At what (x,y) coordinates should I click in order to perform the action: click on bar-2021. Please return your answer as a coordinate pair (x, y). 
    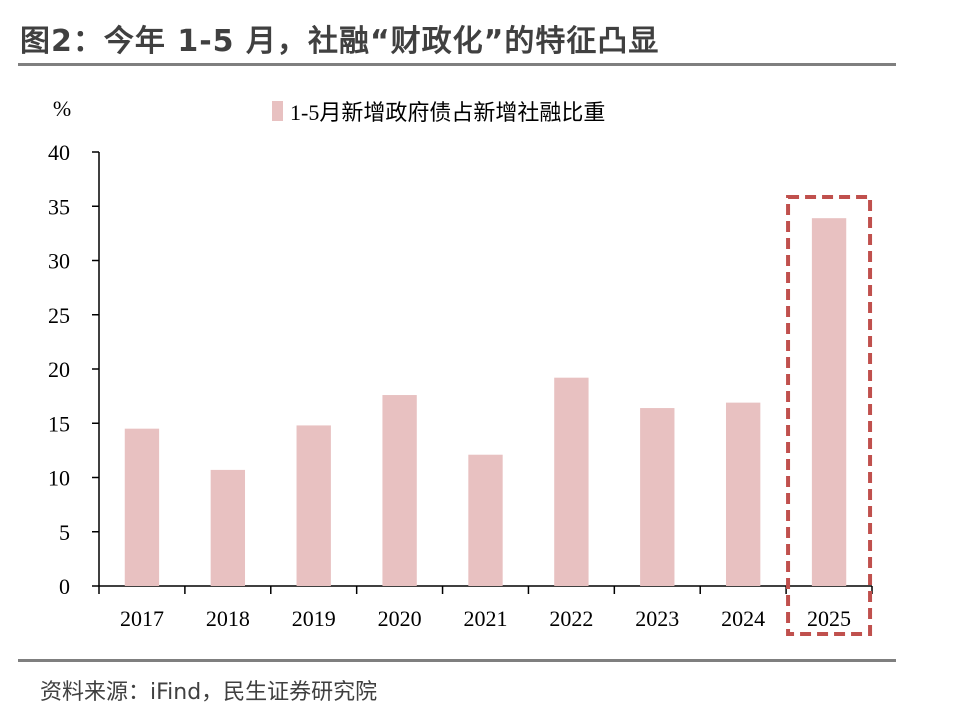
    Looking at the image, I should click on (485, 520).